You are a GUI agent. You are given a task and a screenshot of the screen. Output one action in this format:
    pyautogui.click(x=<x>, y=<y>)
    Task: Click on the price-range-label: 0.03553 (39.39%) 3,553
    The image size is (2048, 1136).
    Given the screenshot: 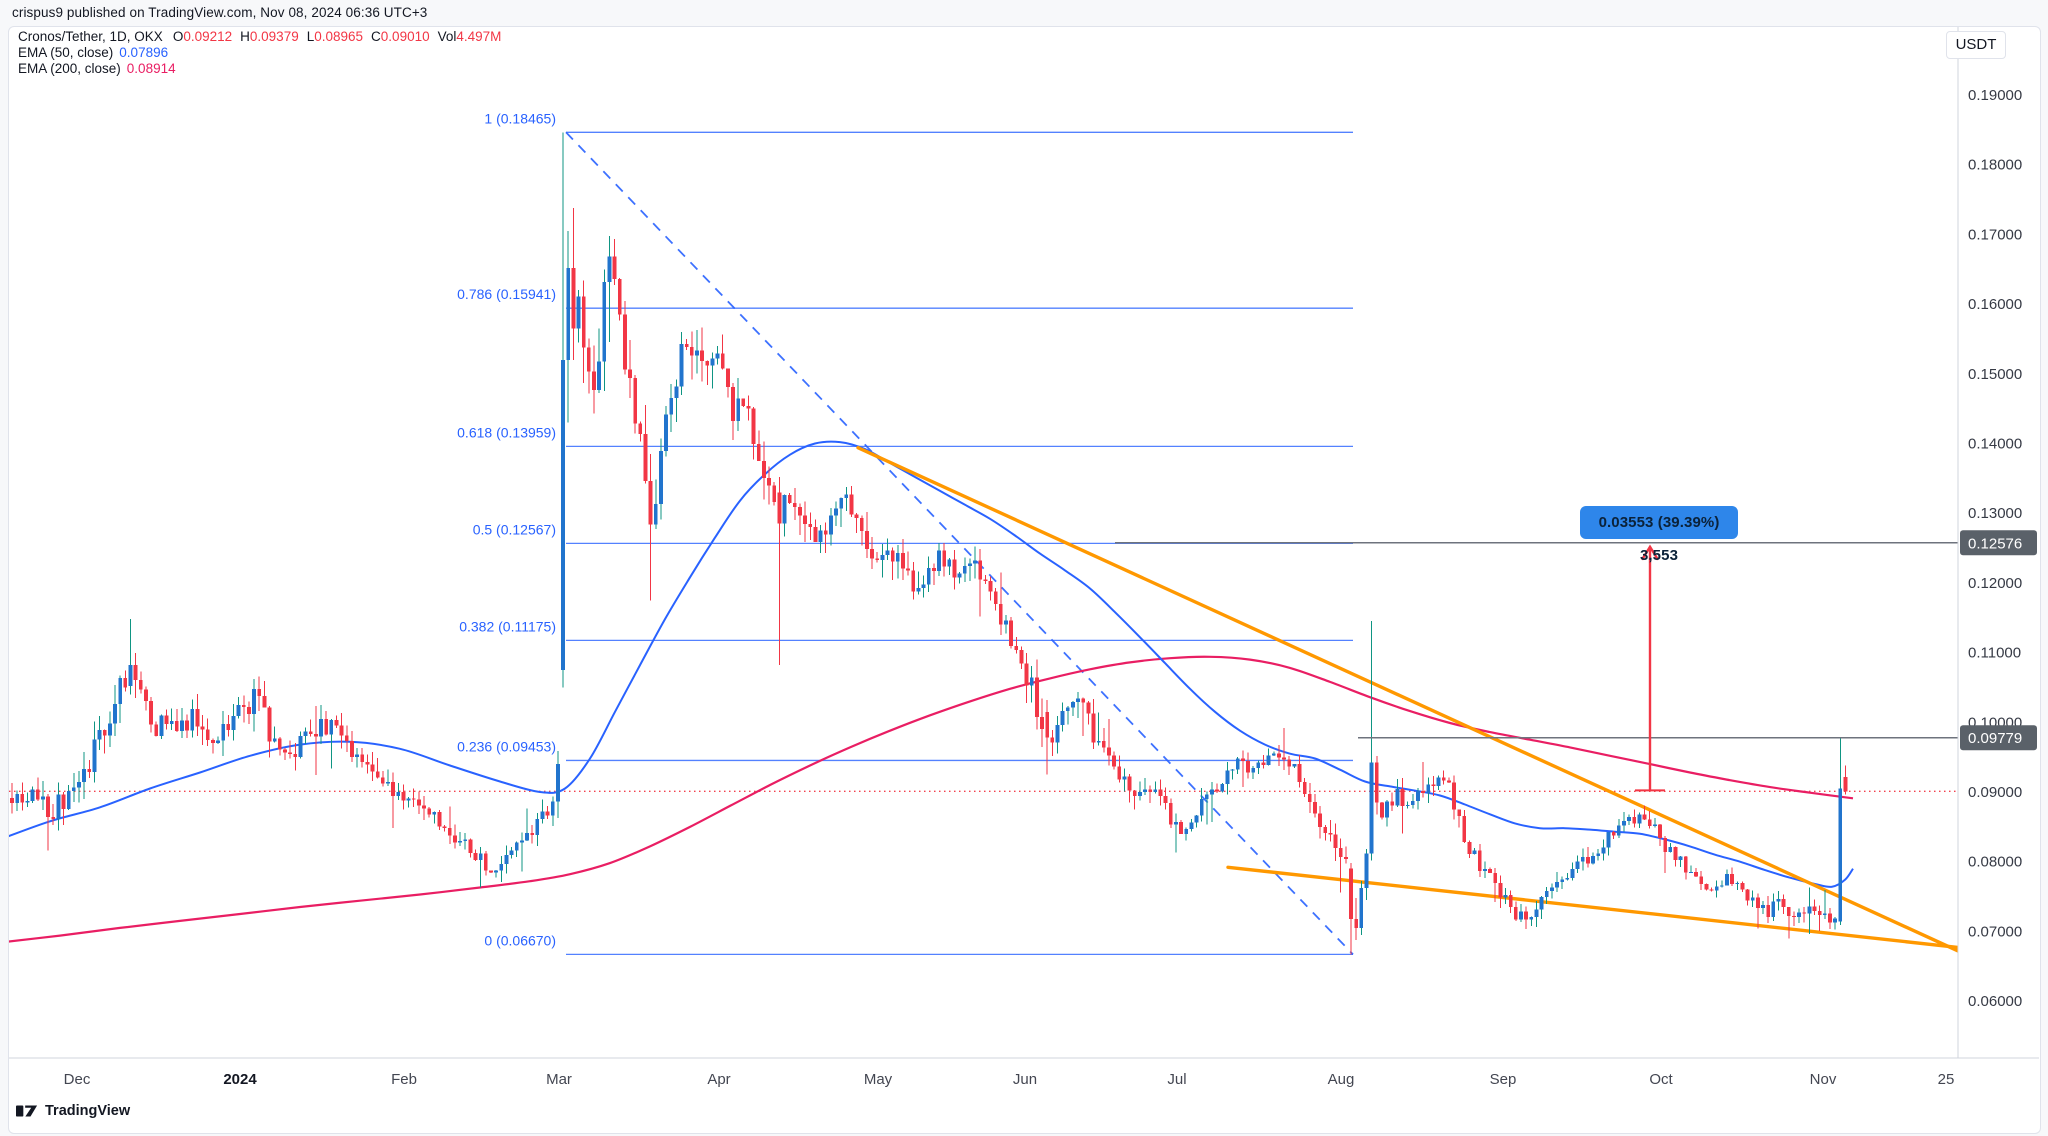 What is the action you would take?
    pyautogui.click(x=1659, y=535)
    